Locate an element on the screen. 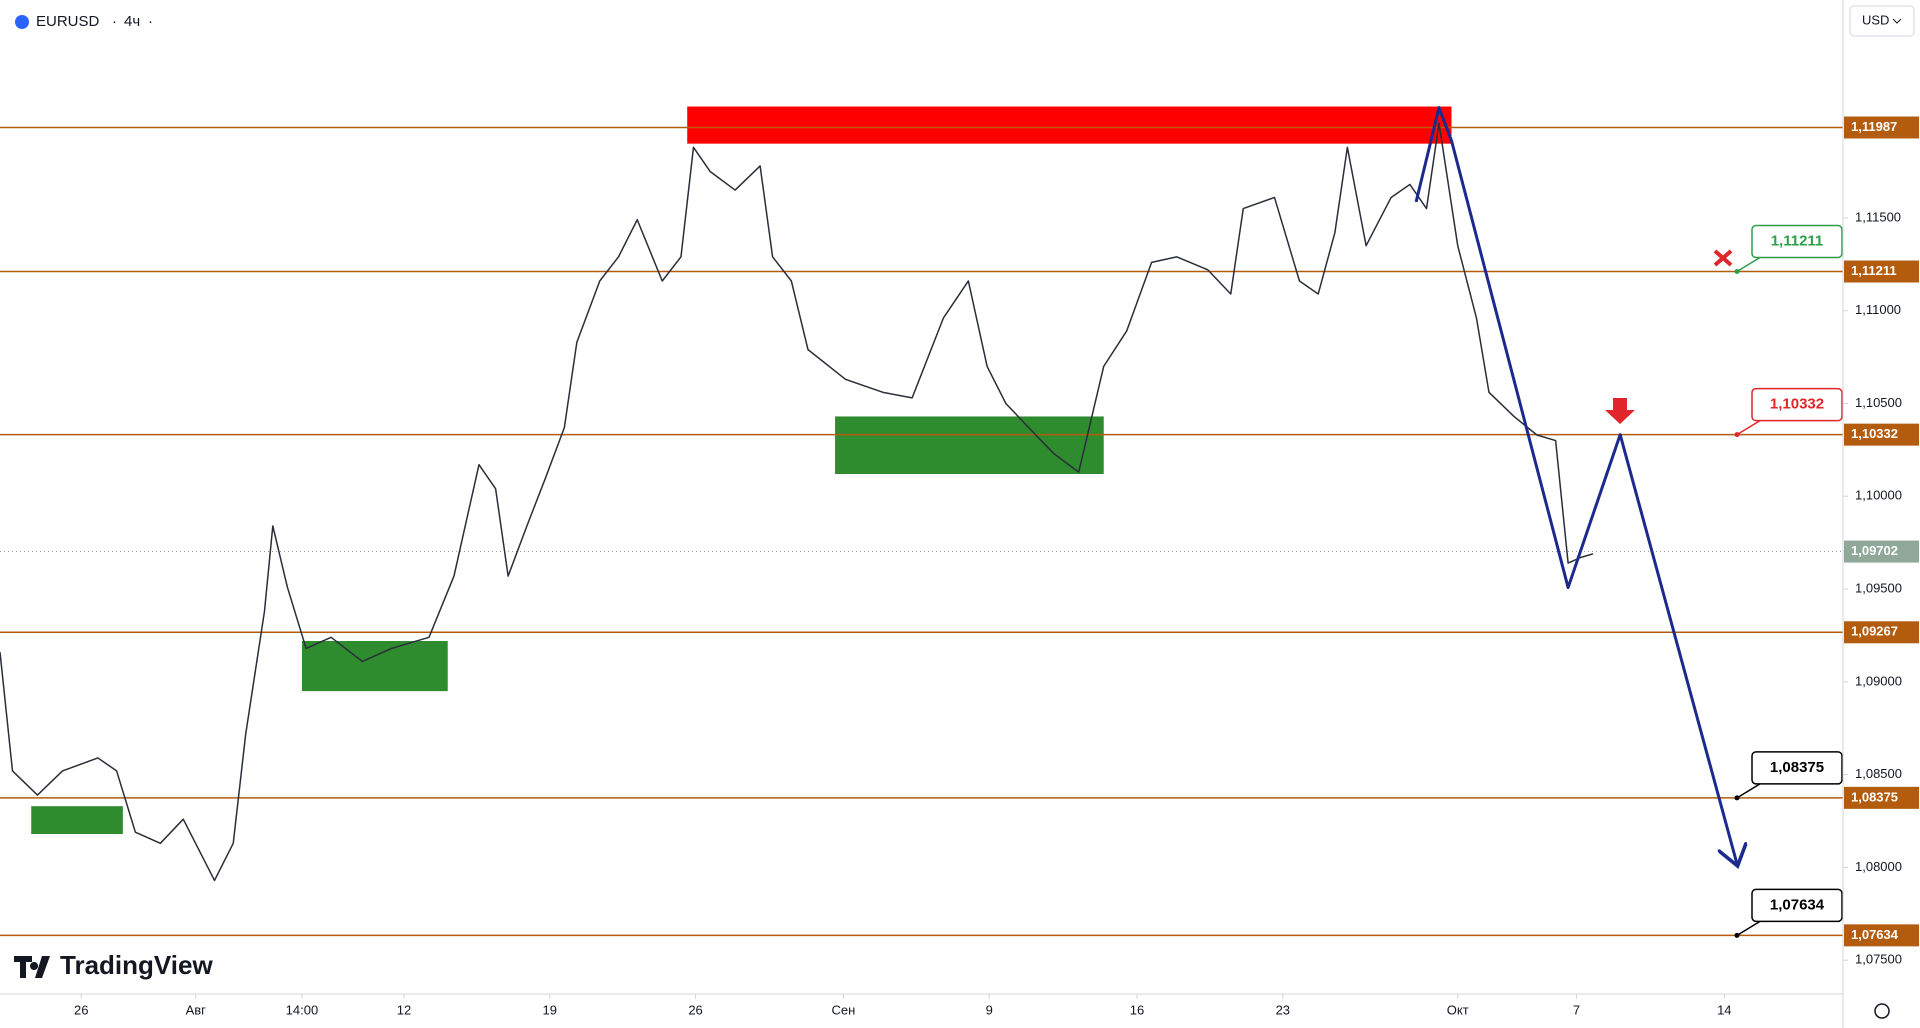  x-tick-label: 14:00 is located at coordinates (302, 1009).